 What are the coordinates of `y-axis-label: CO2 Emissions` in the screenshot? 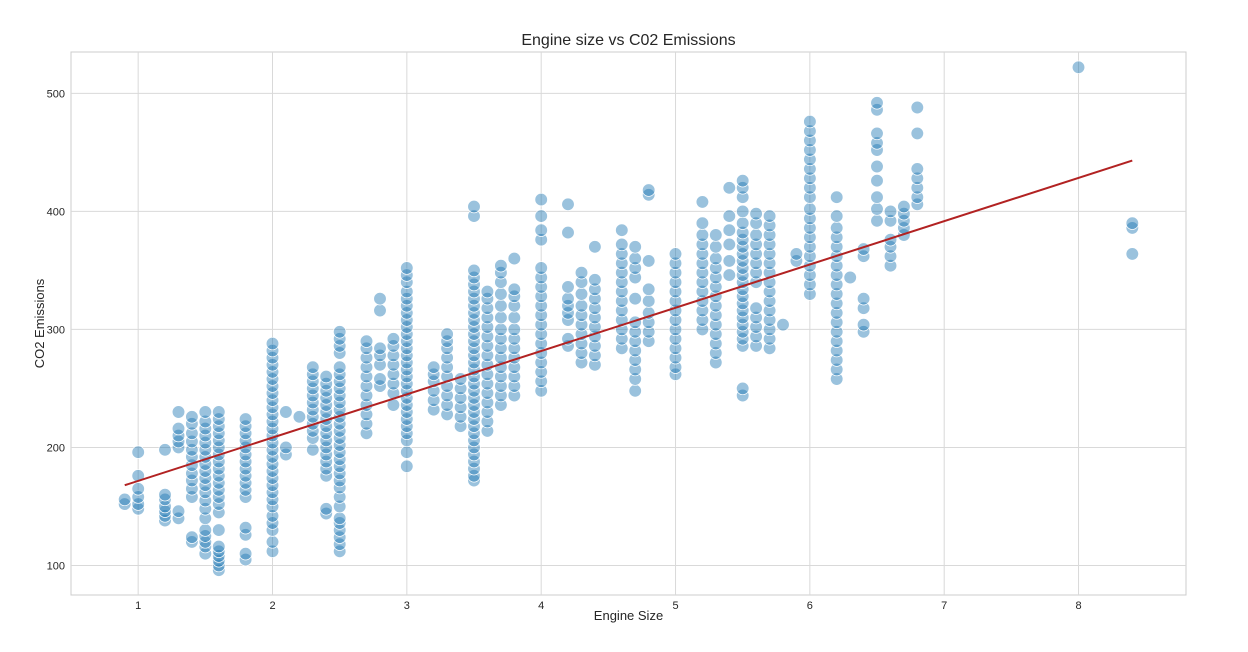 It's located at (39, 323).